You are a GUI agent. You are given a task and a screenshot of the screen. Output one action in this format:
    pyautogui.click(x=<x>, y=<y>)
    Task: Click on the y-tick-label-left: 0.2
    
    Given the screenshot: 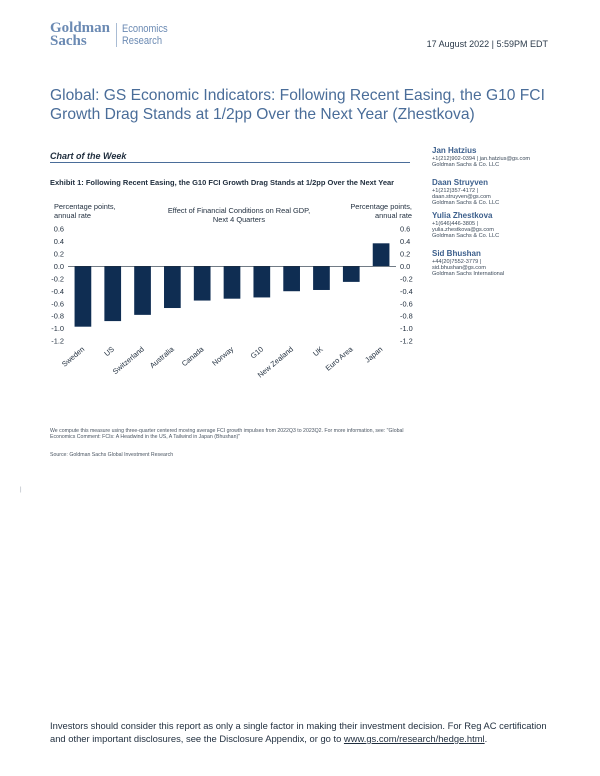 What is the action you would take?
    pyautogui.click(x=59, y=253)
    